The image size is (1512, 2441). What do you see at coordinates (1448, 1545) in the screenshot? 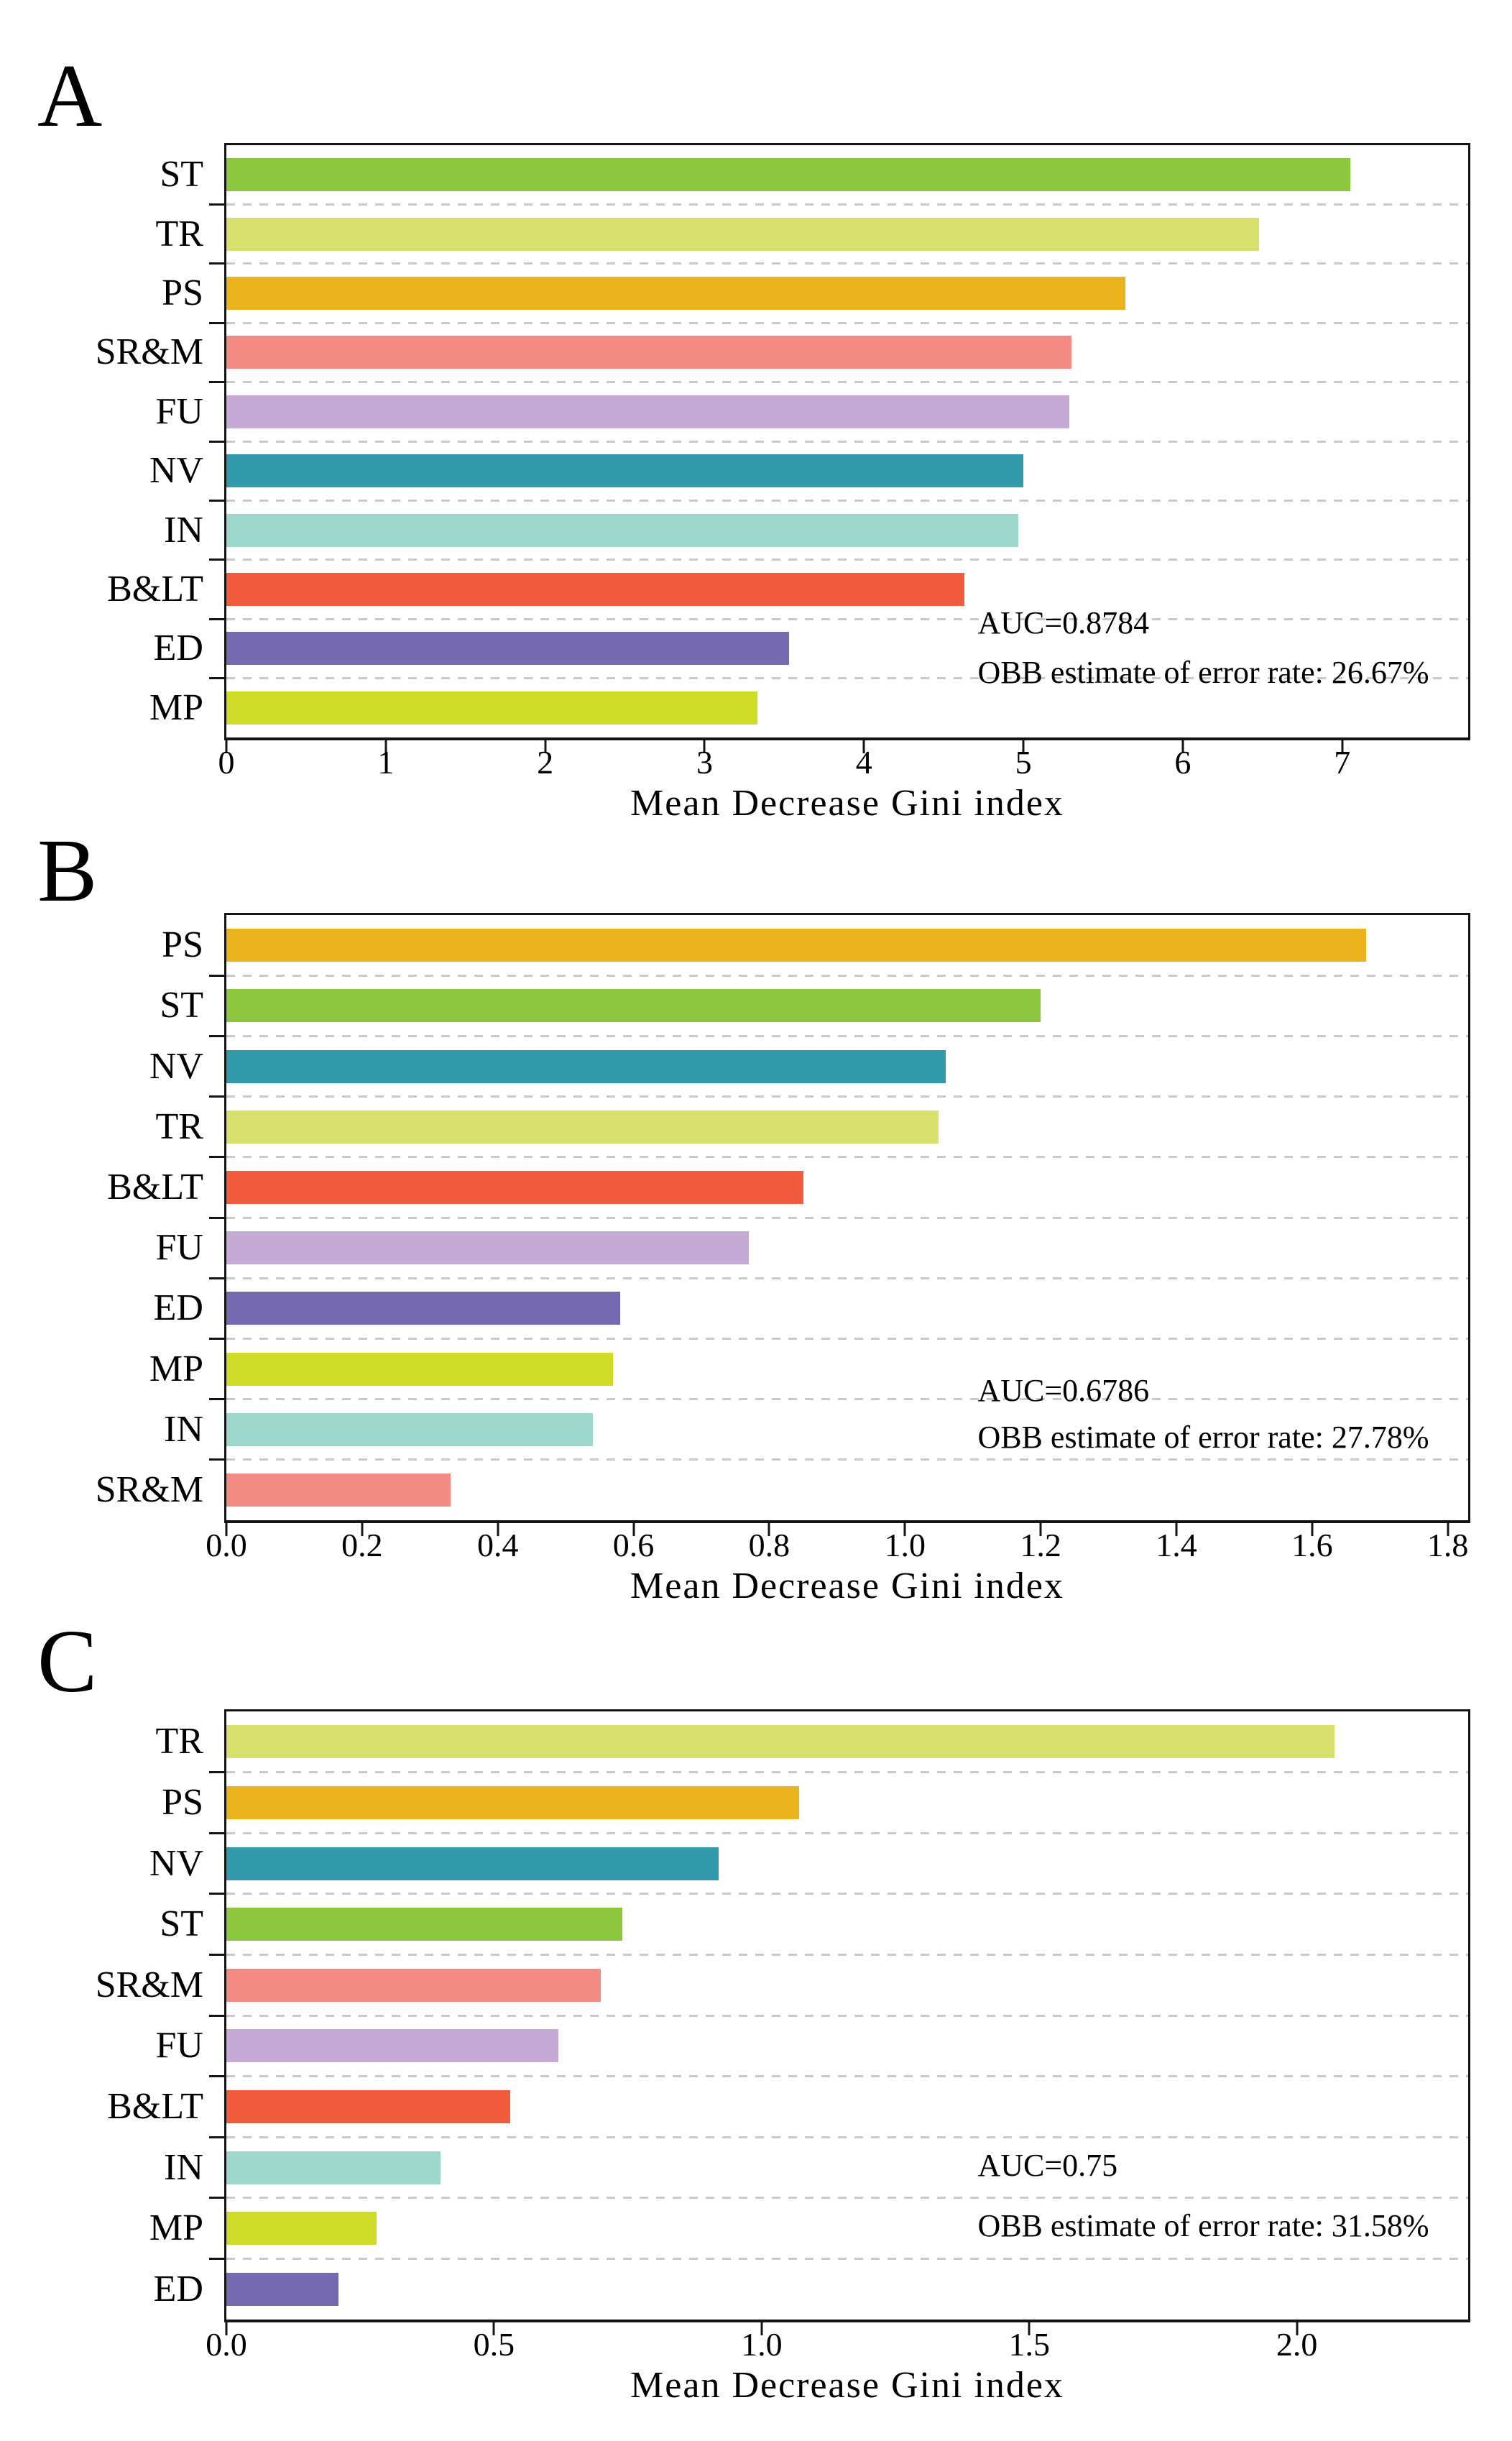
I see `x-tick-label: 1.8` at bounding box center [1448, 1545].